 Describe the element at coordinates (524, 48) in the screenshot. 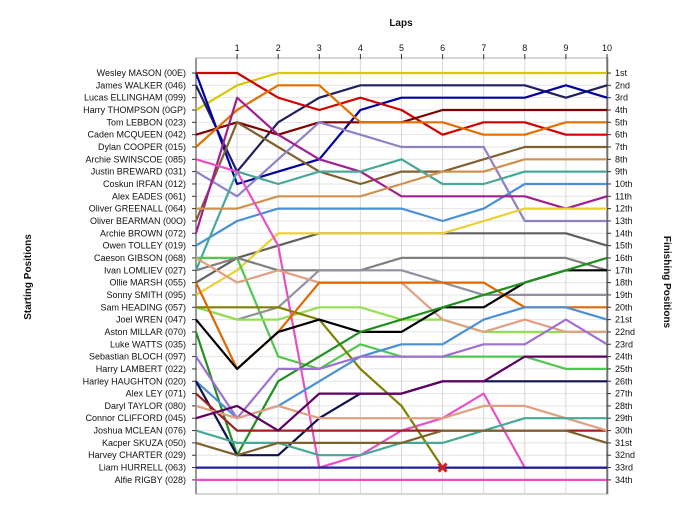

I see `x-tick-label-lap-8: 8` at that location.